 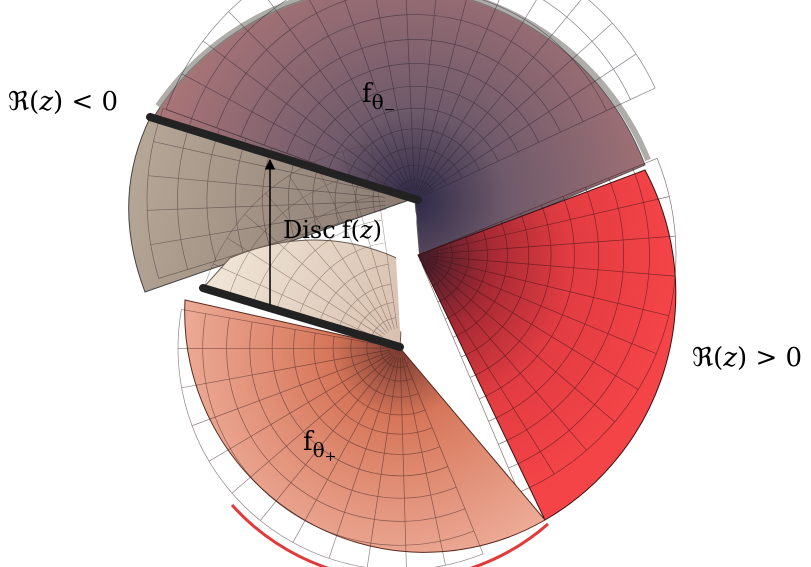 I want to click on upper-cut-line, so click(x=284, y=158).